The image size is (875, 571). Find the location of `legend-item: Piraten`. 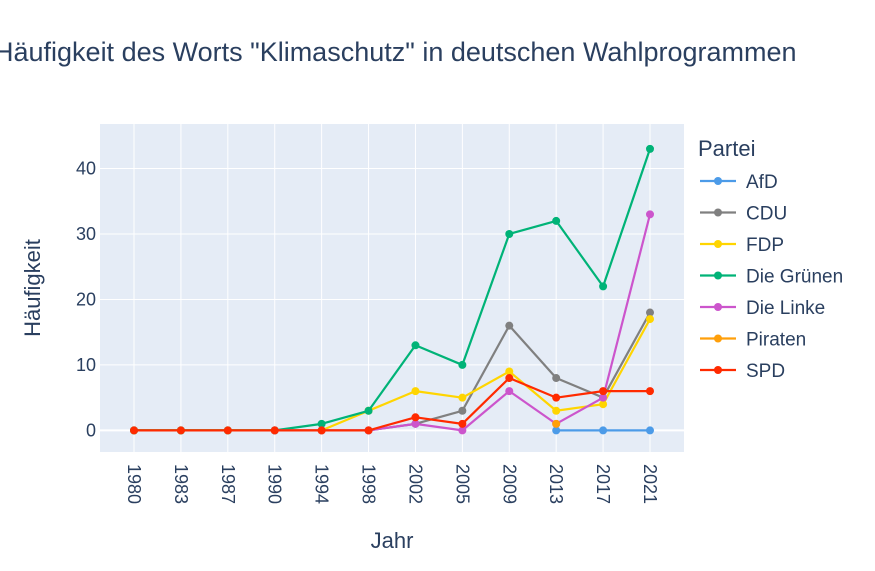

legend-item: Piraten is located at coordinates (753, 340).